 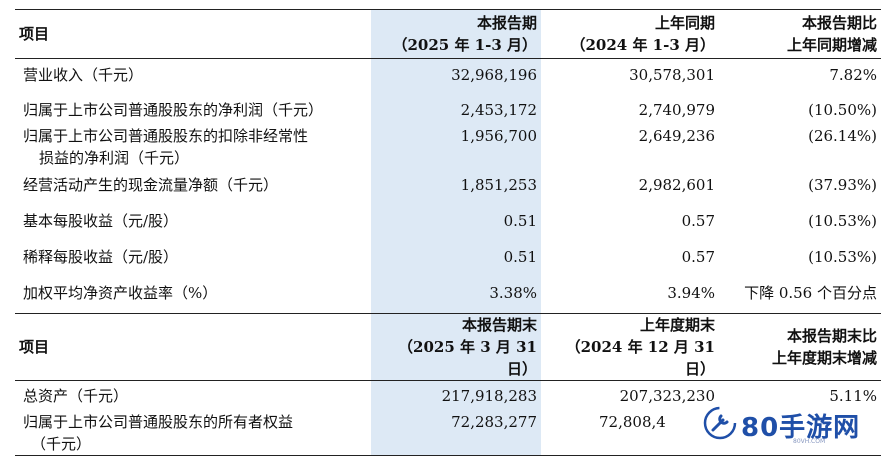 I want to click on row-label: 归属于上市公司普通股股东的所有者权益 （千元）, so click(x=193, y=431).